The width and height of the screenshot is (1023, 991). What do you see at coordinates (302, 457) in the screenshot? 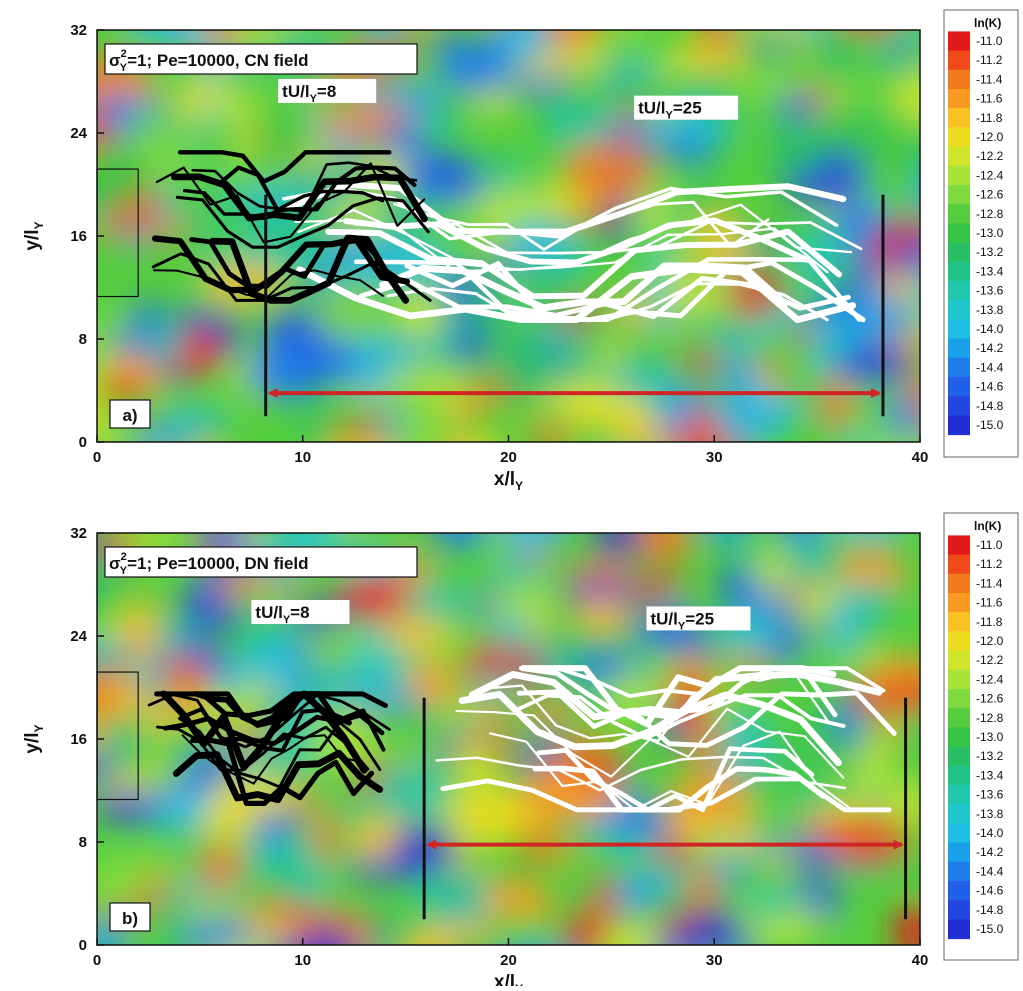
I see `x-tick-label: 10` at bounding box center [302, 457].